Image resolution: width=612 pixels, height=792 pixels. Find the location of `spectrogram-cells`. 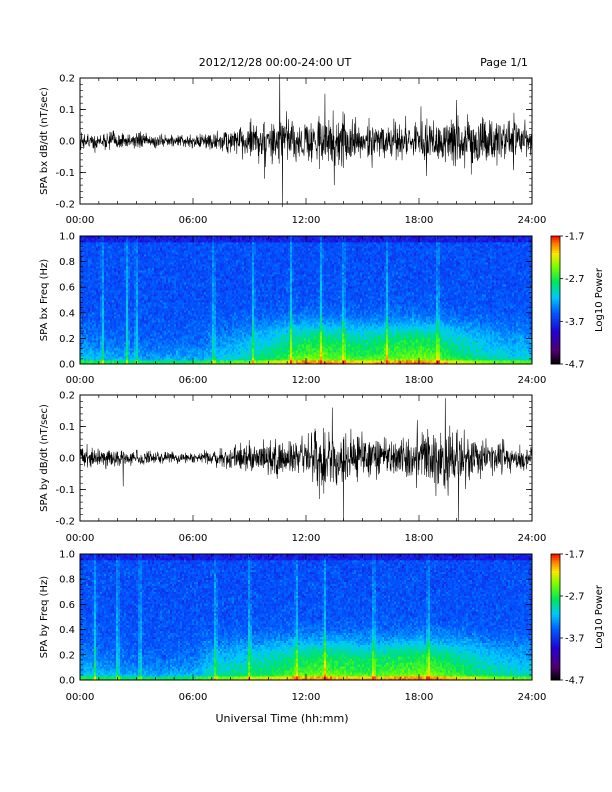

spectrogram-cells is located at coordinates (306, 617).